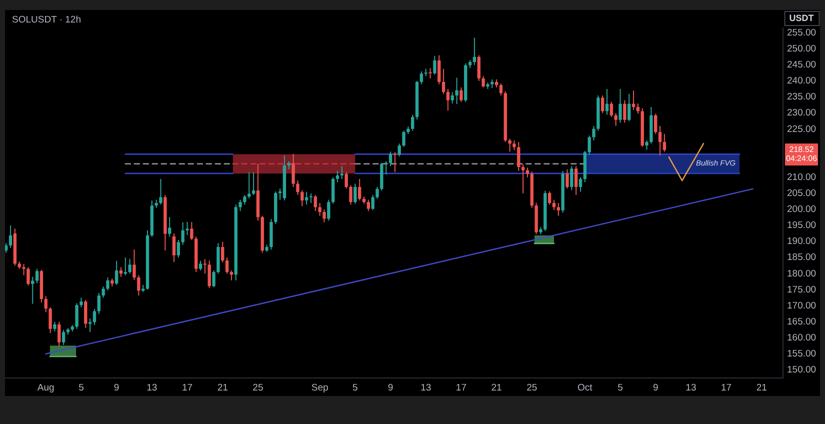 The height and width of the screenshot is (424, 825). Describe the element at coordinates (801, 177) in the screenshot. I see `y-tick-label: 210.00` at that location.